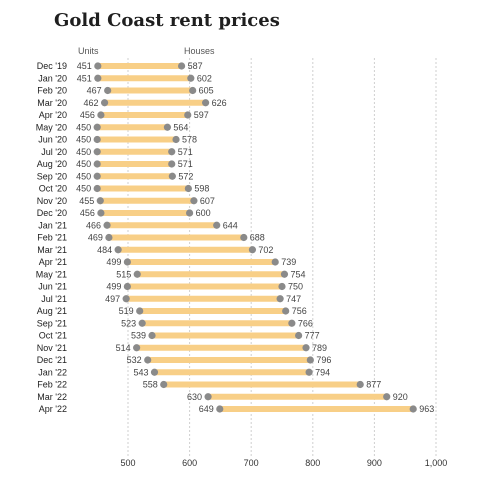  Describe the element at coordinates (127, 463) in the screenshot. I see `x-tick-label: 500` at that location.